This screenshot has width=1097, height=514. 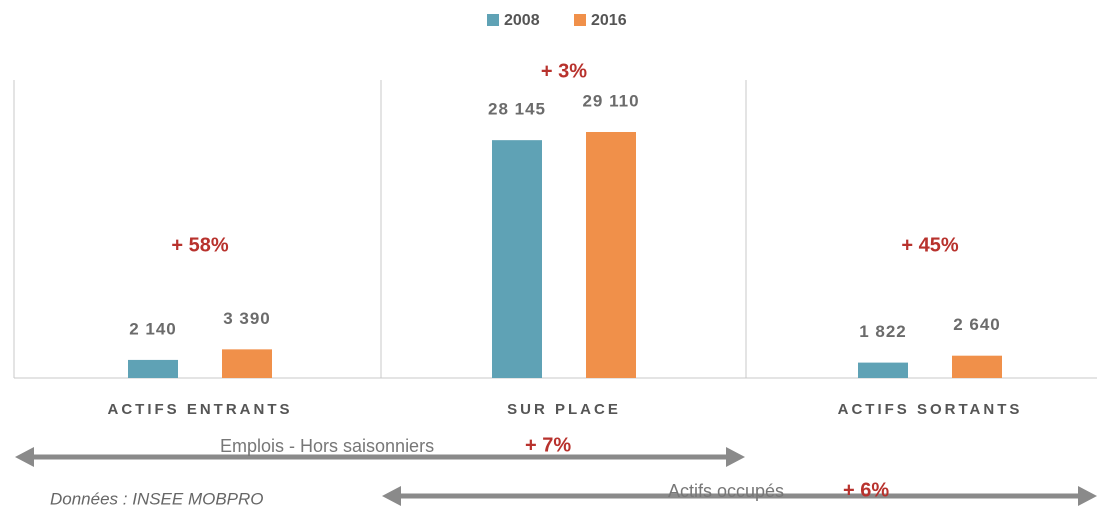 What do you see at coordinates (726, 491) in the screenshot?
I see `arrow-label: Actifs occupés` at bounding box center [726, 491].